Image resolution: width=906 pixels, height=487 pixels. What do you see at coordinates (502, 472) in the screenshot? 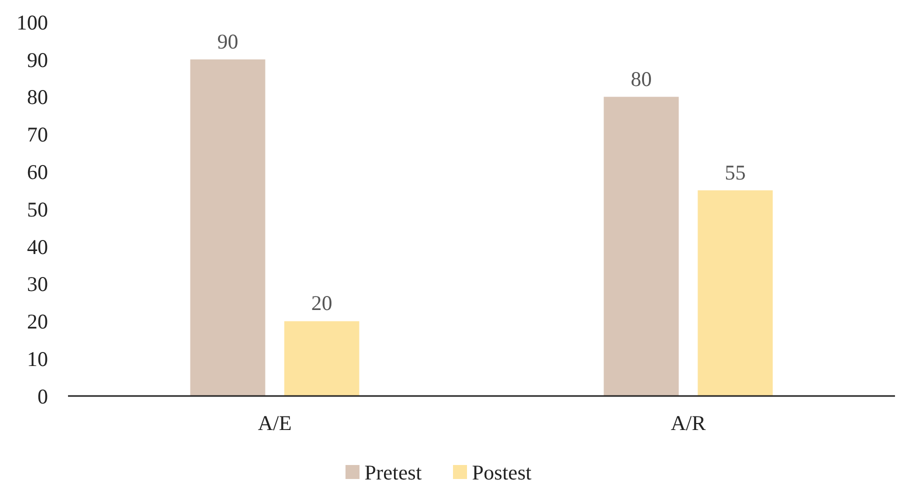
I see `legend-label: Postest` at bounding box center [502, 472].